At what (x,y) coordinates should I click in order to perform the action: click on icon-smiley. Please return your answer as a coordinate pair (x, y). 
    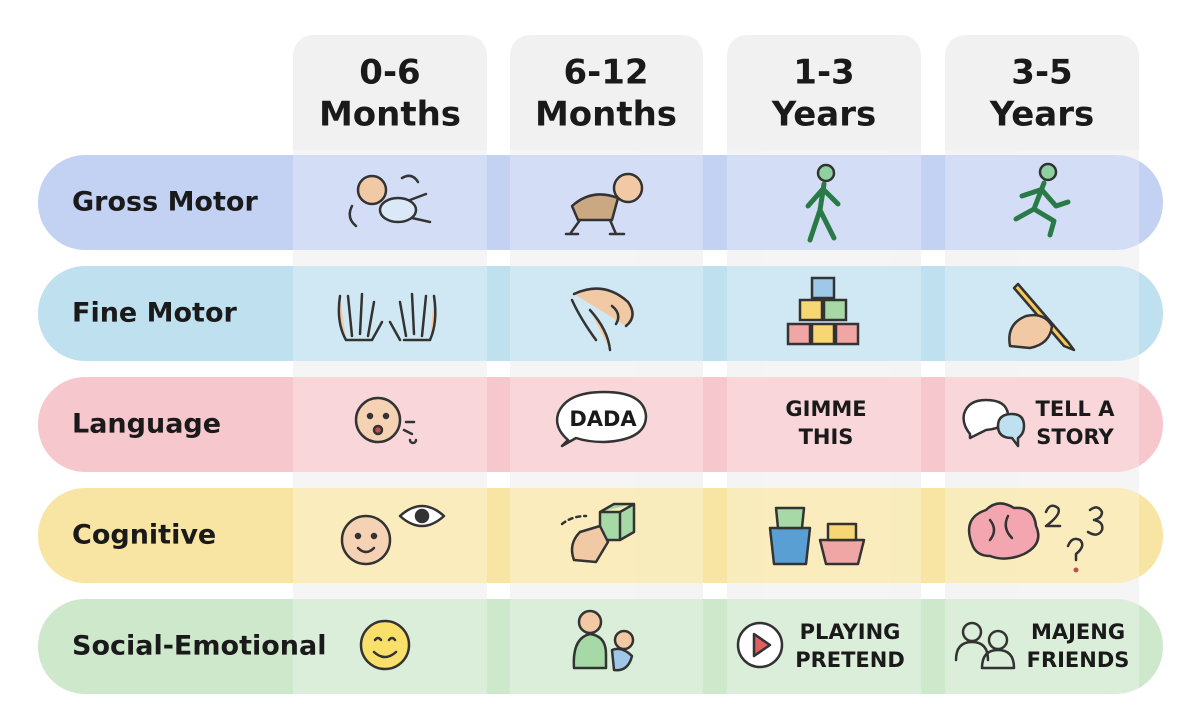
    Looking at the image, I should click on (385, 645).